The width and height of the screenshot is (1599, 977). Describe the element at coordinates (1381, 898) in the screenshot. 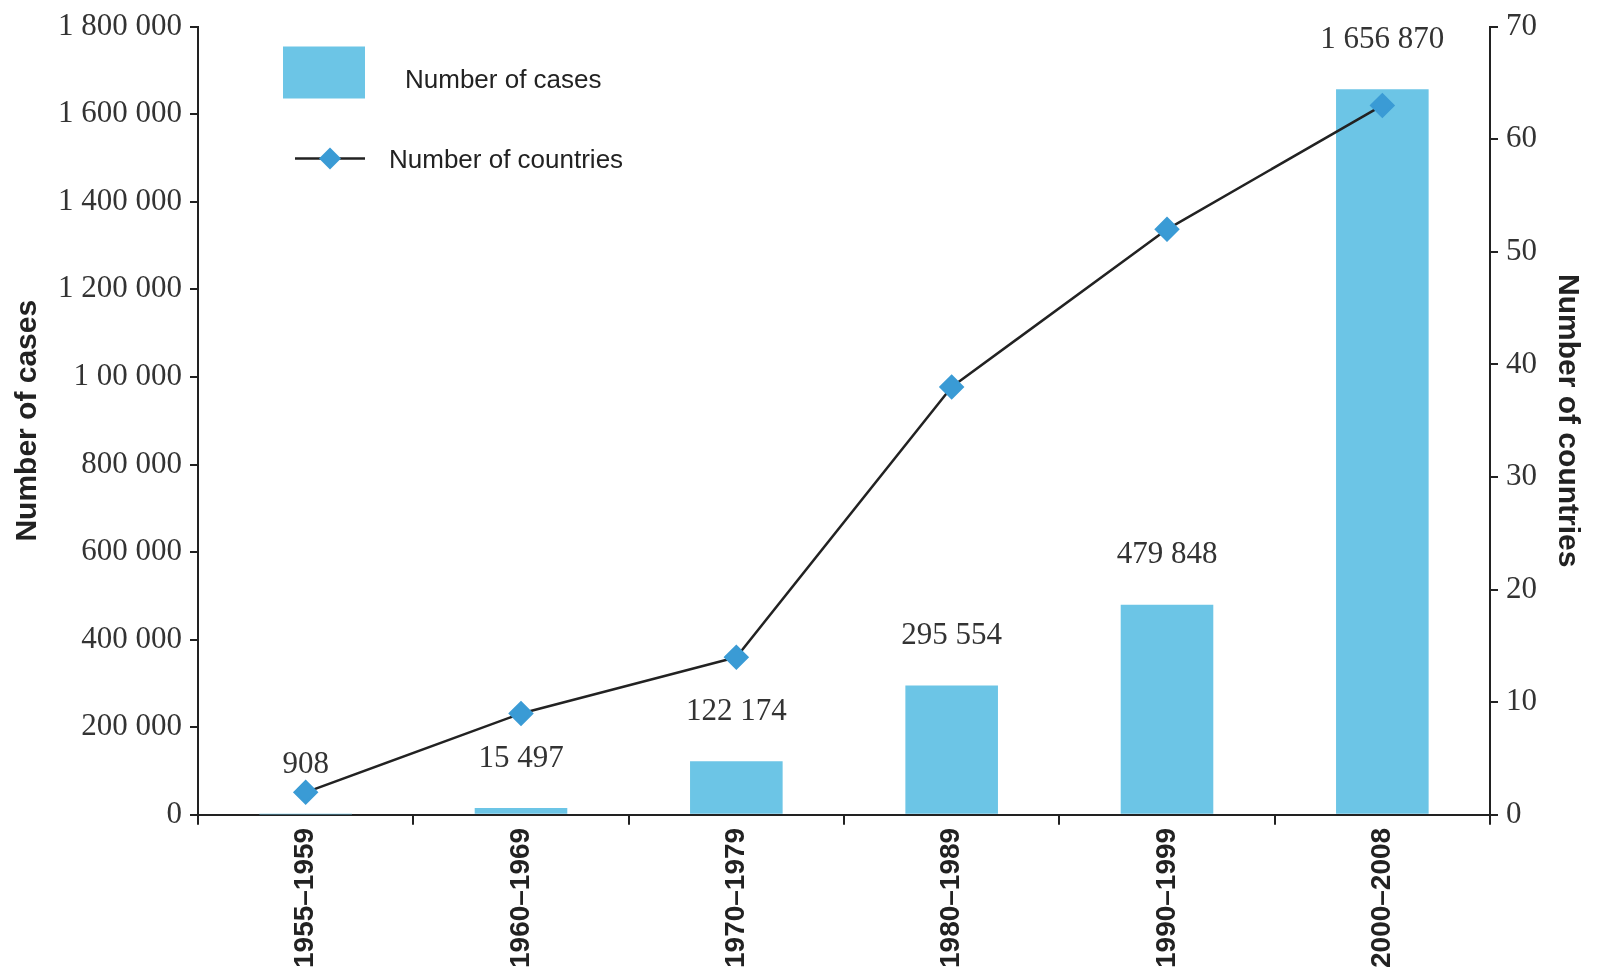

I see `x-tick-label: 2000–2008` at that location.